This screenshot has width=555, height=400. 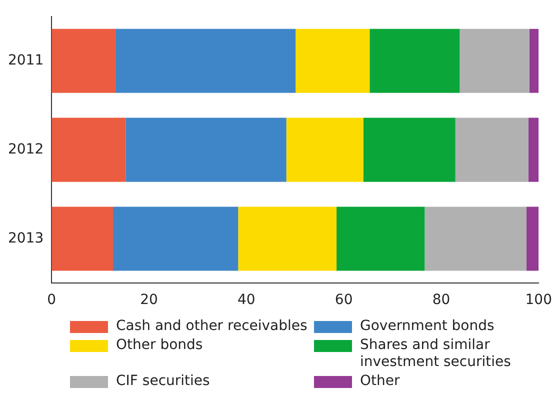 What do you see at coordinates (441, 300) in the screenshot?
I see `x-tick-label: 80` at bounding box center [441, 300].